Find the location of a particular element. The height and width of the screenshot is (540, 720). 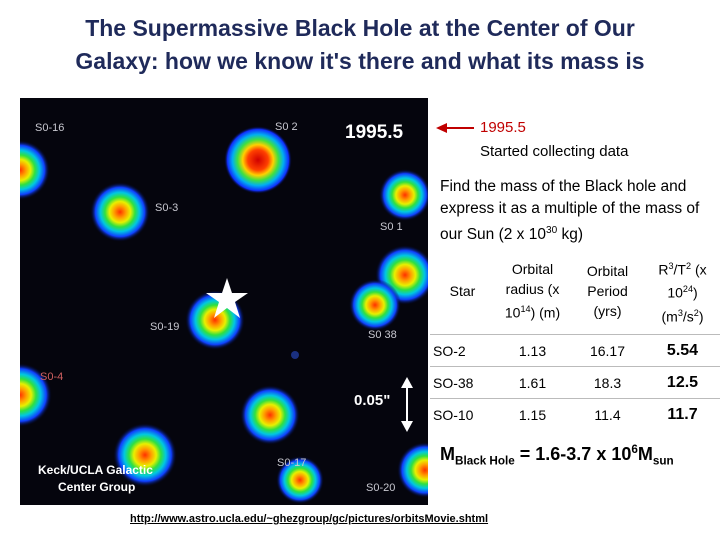

star-label: S0 38 is located at coordinates (382, 335).